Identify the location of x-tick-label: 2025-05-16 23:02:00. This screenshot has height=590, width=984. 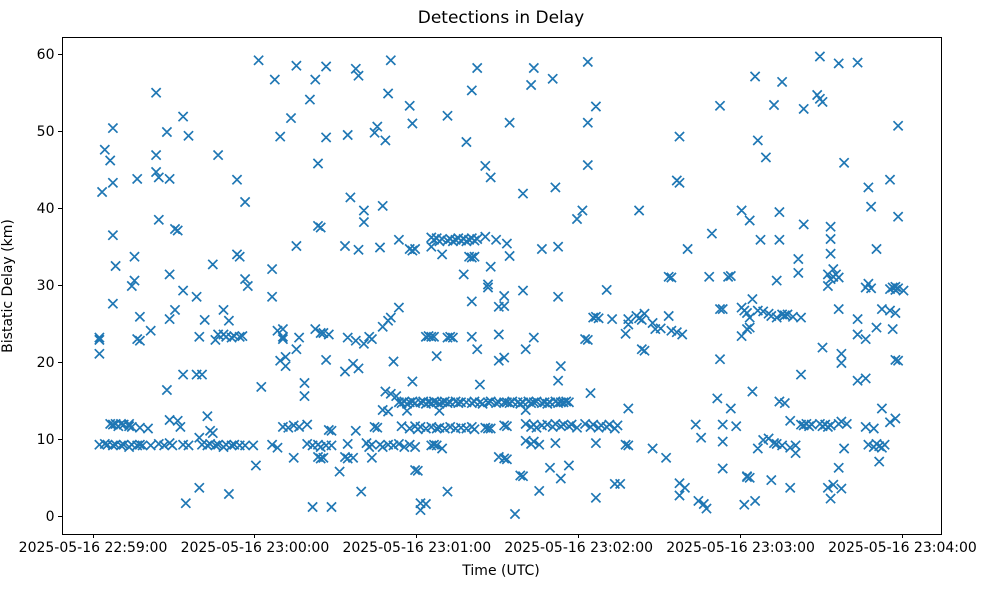
(579, 548).